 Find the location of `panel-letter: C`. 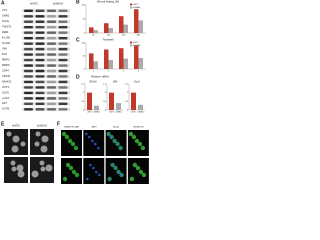

panel-letter: C is located at coordinates (78, 40).